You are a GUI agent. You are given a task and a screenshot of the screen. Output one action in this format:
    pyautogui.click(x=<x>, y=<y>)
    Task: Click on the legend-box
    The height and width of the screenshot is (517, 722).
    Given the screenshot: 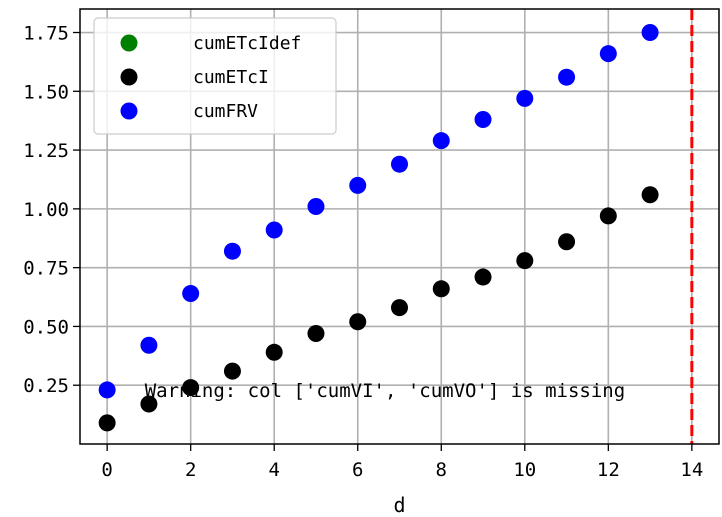 What is the action you would take?
    pyautogui.click(x=215, y=76)
    